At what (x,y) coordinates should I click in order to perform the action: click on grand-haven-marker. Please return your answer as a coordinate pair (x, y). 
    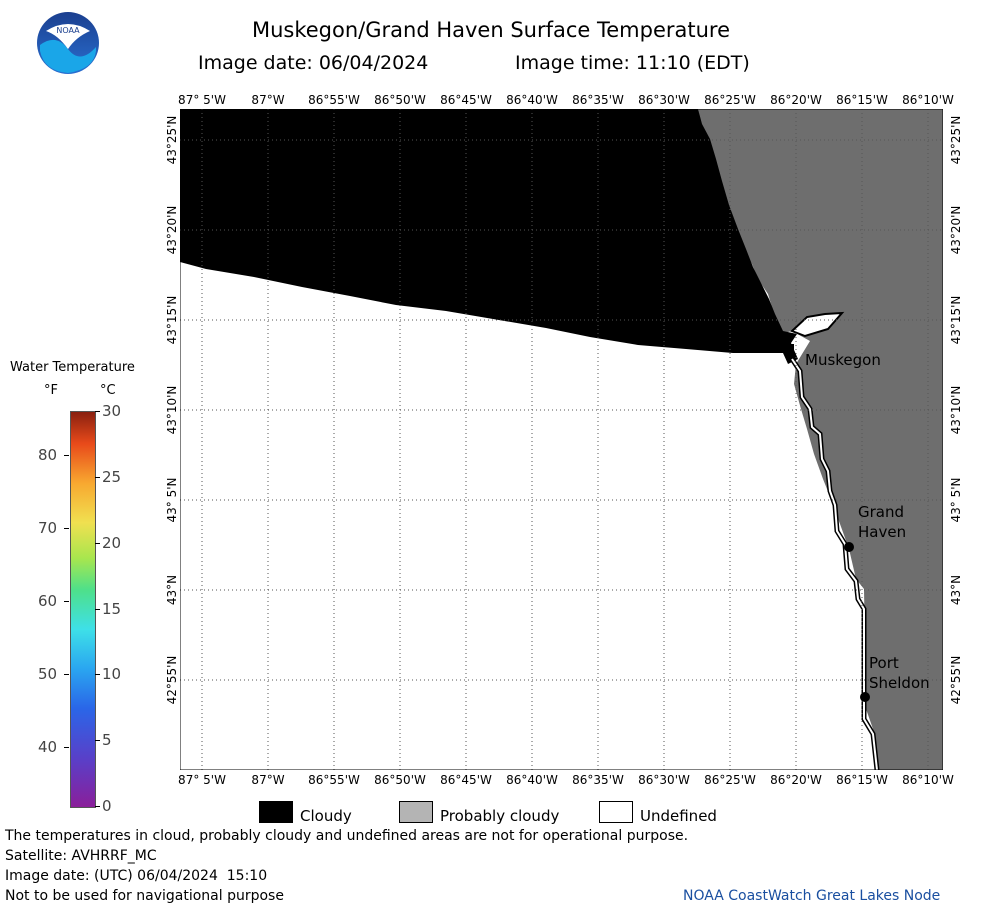
    Looking at the image, I should click on (849, 547).